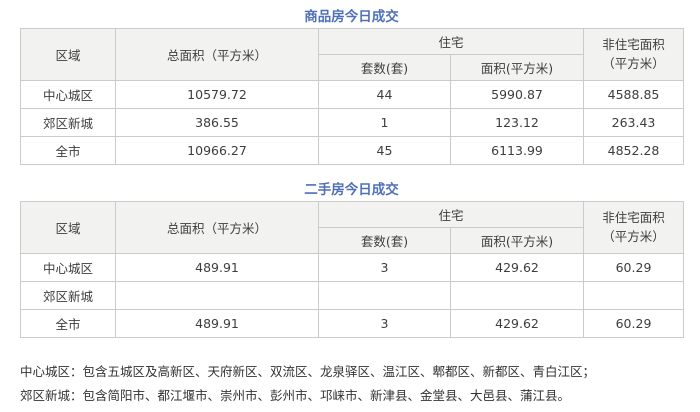 This screenshot has height=412, width=700. I want to click on table-row: 全市 10966.27 45 6113.99 4852.28, so click(352, 150).